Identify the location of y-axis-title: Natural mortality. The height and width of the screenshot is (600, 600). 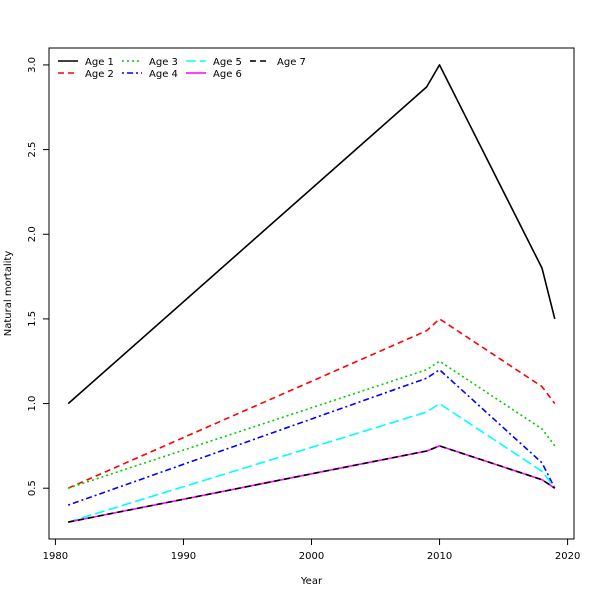
(8, 294).